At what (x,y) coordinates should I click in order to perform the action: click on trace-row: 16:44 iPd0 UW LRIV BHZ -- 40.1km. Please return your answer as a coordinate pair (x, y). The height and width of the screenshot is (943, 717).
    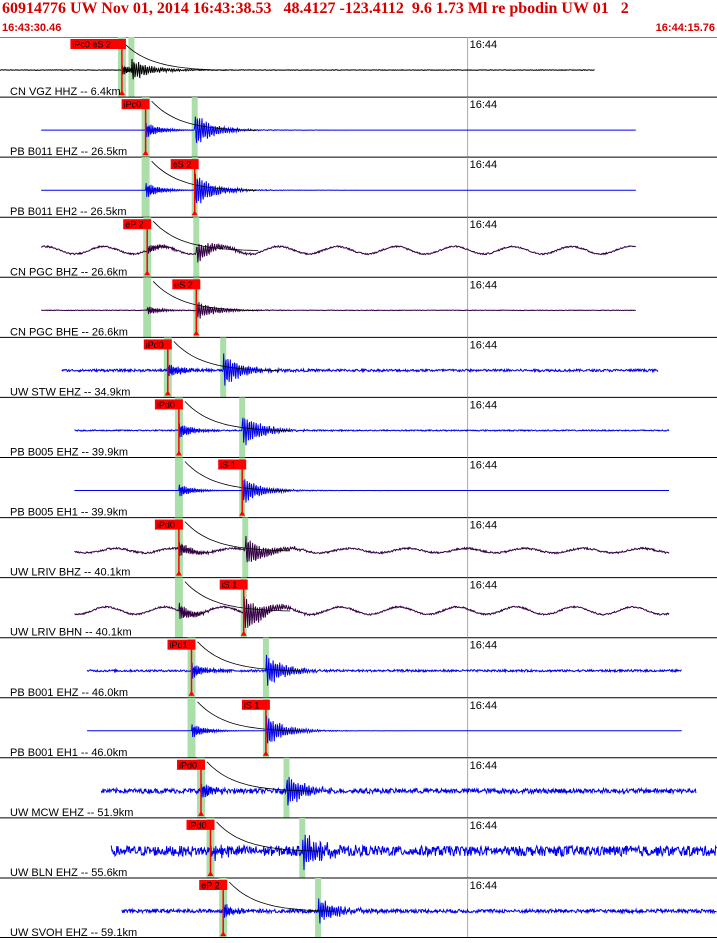
    Looking at the image, I should click on (358, 548).